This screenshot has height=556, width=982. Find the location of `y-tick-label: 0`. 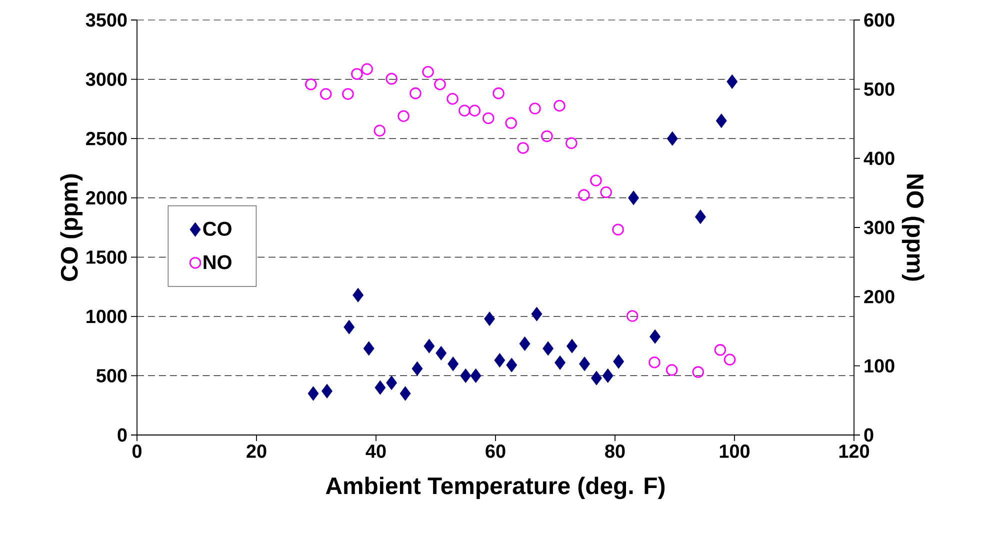

y-tick-label: 0 is located at coordinates (122, 435).